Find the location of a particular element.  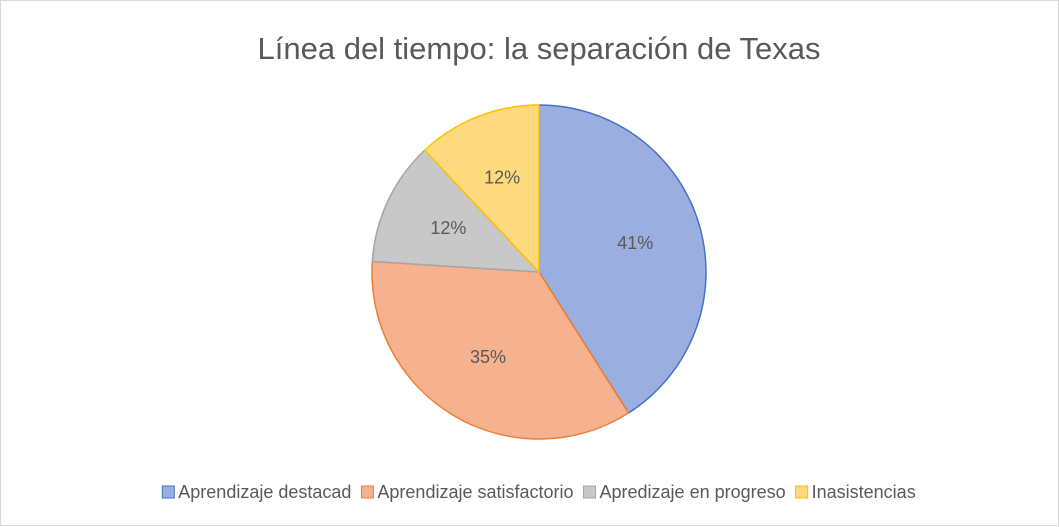

data-label: 41% is located at coordinates (635, 243).